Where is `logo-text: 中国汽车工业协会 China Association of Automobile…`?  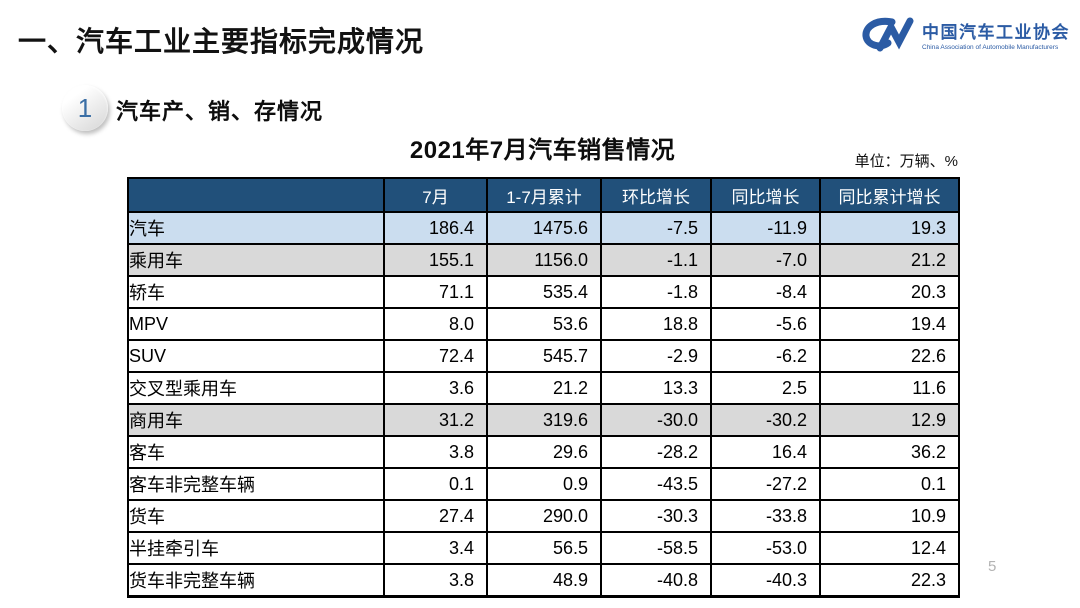 logo-text: 中国汽车工业协会 China Association of Automobile… is located at coordinates (996, 37).